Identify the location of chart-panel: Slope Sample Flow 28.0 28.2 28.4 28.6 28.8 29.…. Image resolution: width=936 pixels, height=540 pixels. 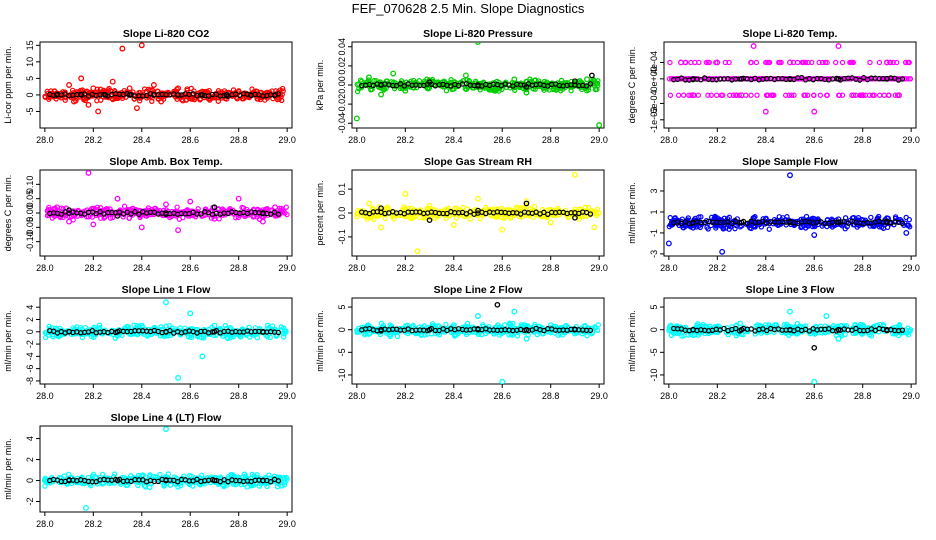
(773, 214).